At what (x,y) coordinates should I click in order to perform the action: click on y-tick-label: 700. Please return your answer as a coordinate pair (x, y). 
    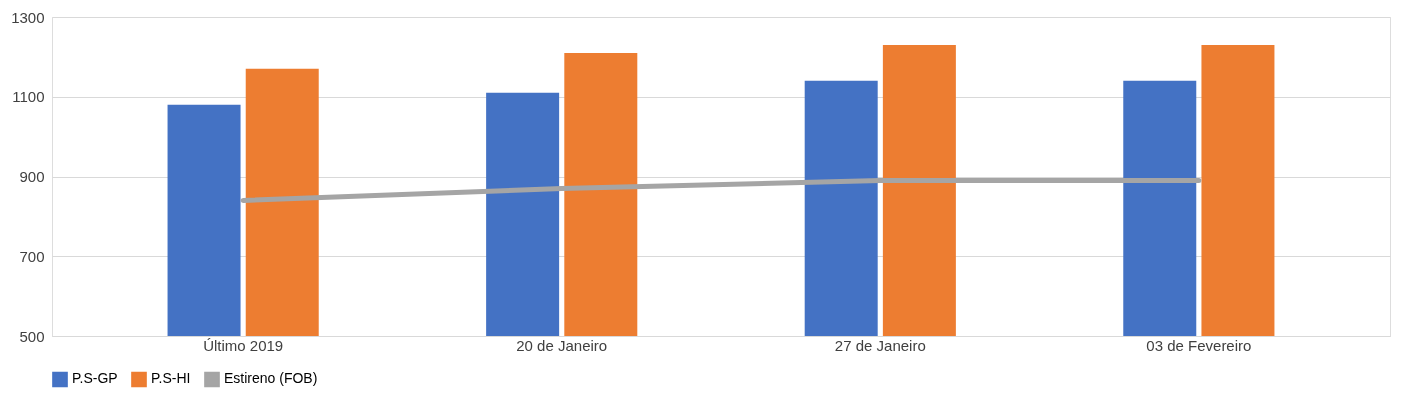
    Looking at the image, I should click on (32, 256).